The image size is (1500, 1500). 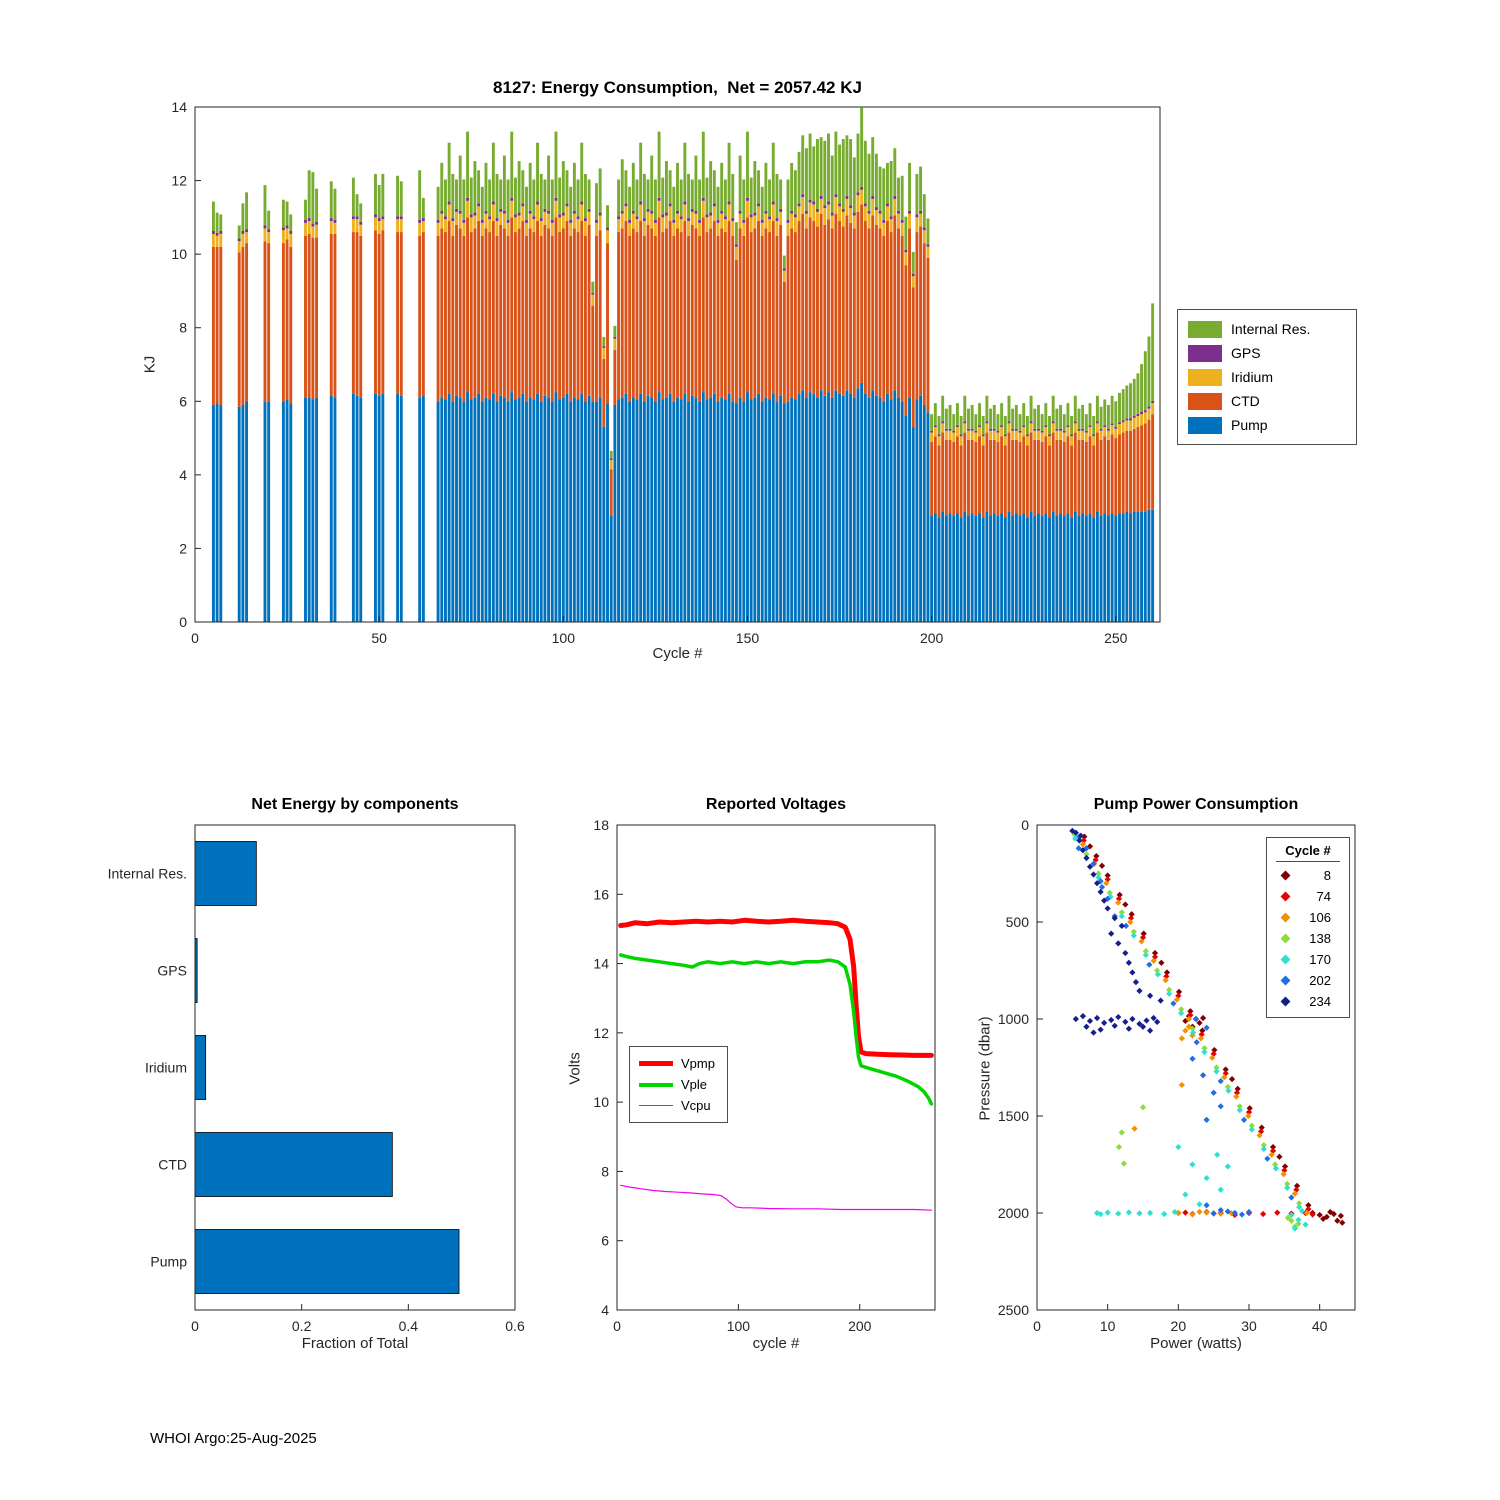 I want to click on x-tick-label: 0.2, so click(x=302, y=1326).